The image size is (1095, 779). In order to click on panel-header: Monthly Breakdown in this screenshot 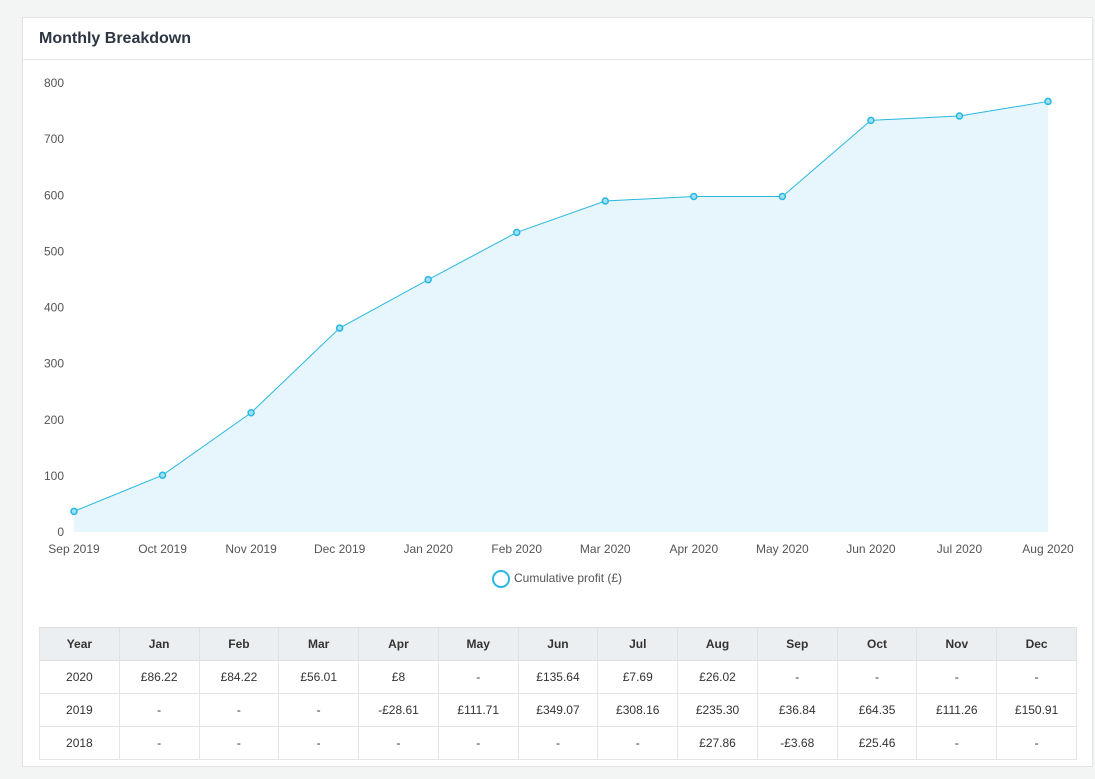, I will do `click(557, 39)`.